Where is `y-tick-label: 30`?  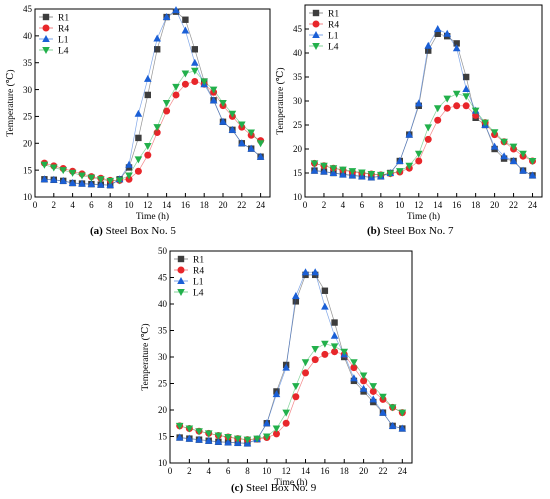 y-tick-label: 30 is located at coordinates (298, 101).